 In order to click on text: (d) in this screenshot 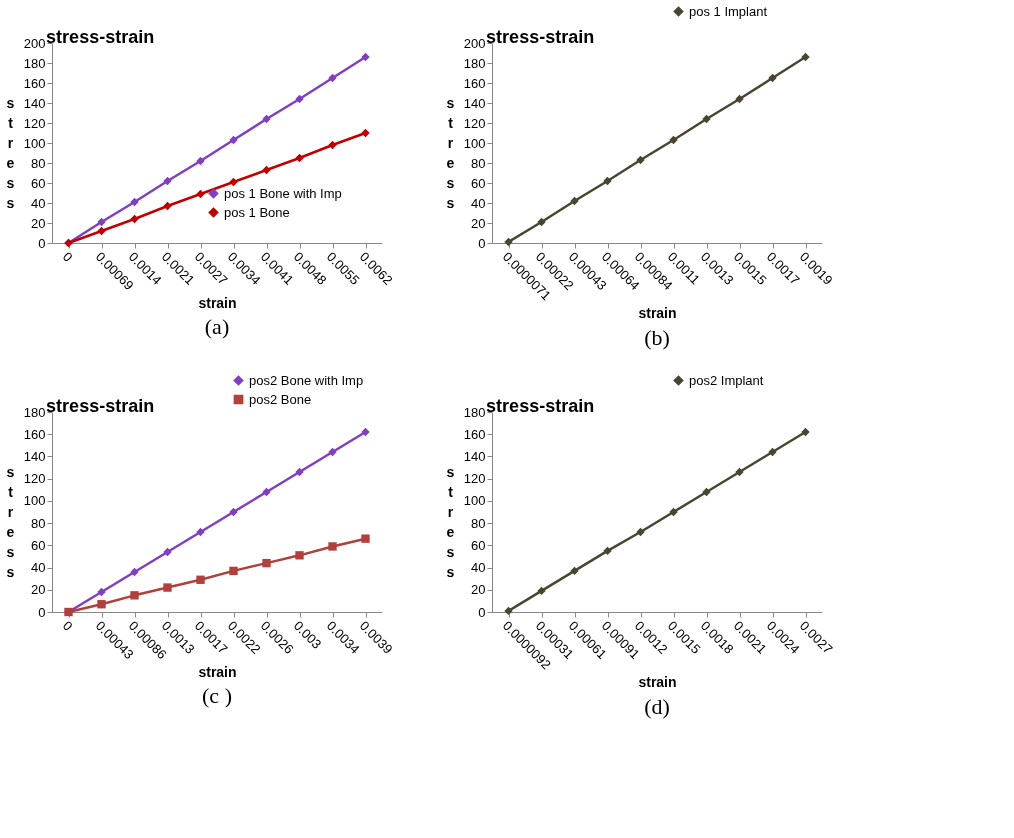, I will do `click(657, 706)`.